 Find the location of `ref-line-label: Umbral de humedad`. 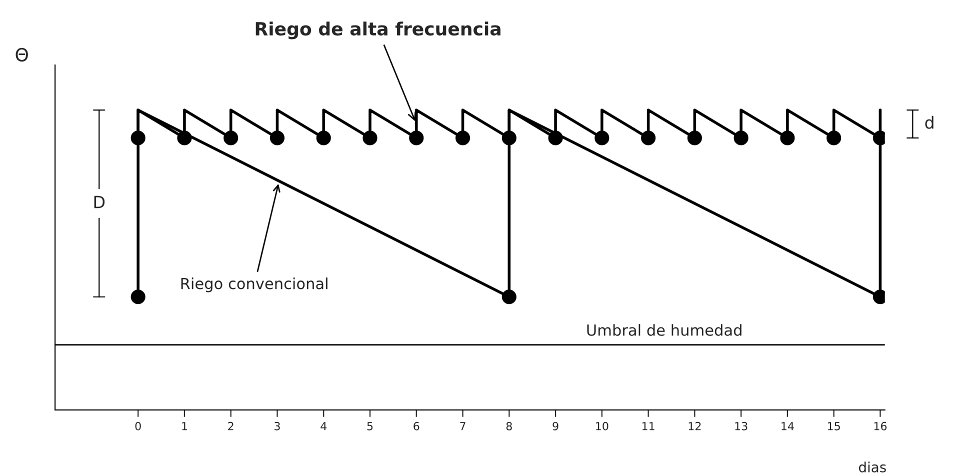

ref-line-label: Umbral de humedad is located at coordinates (664, 330).